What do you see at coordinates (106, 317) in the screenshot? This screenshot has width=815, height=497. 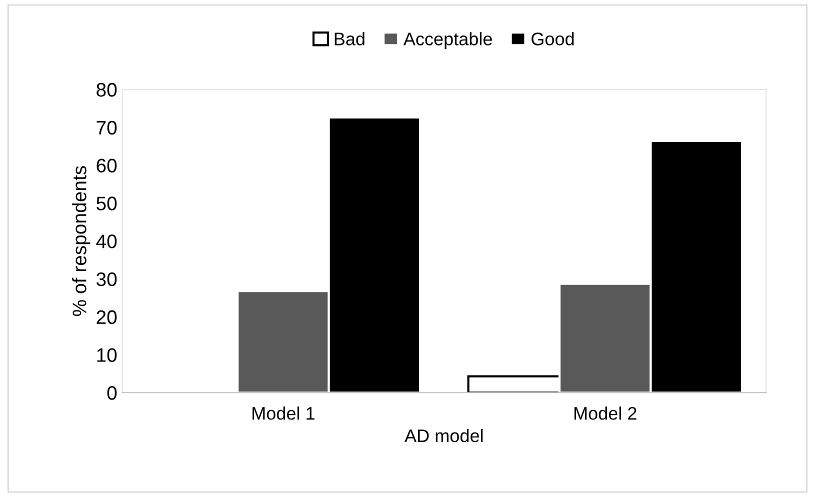 I see `y-tick-label: 20` at bounding box center [106, 317].